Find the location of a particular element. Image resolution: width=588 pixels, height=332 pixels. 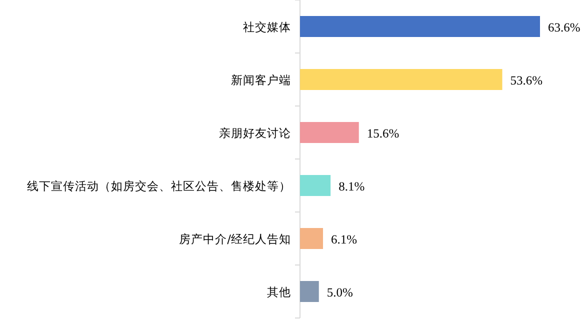

y-tick-label: 社交媒体 is located at coordinates (267, 27).